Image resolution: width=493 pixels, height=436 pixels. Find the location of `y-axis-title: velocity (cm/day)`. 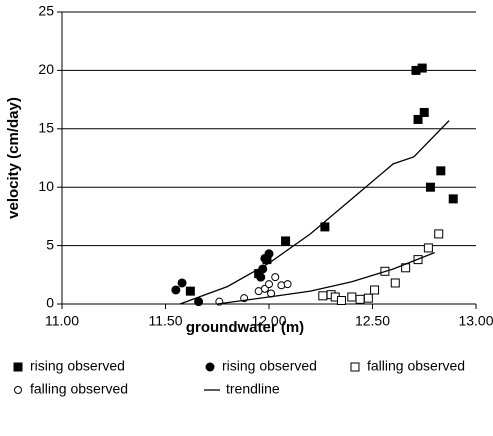

y-axis-title: velocity (cm/day) is located at coordinates (13, 158).